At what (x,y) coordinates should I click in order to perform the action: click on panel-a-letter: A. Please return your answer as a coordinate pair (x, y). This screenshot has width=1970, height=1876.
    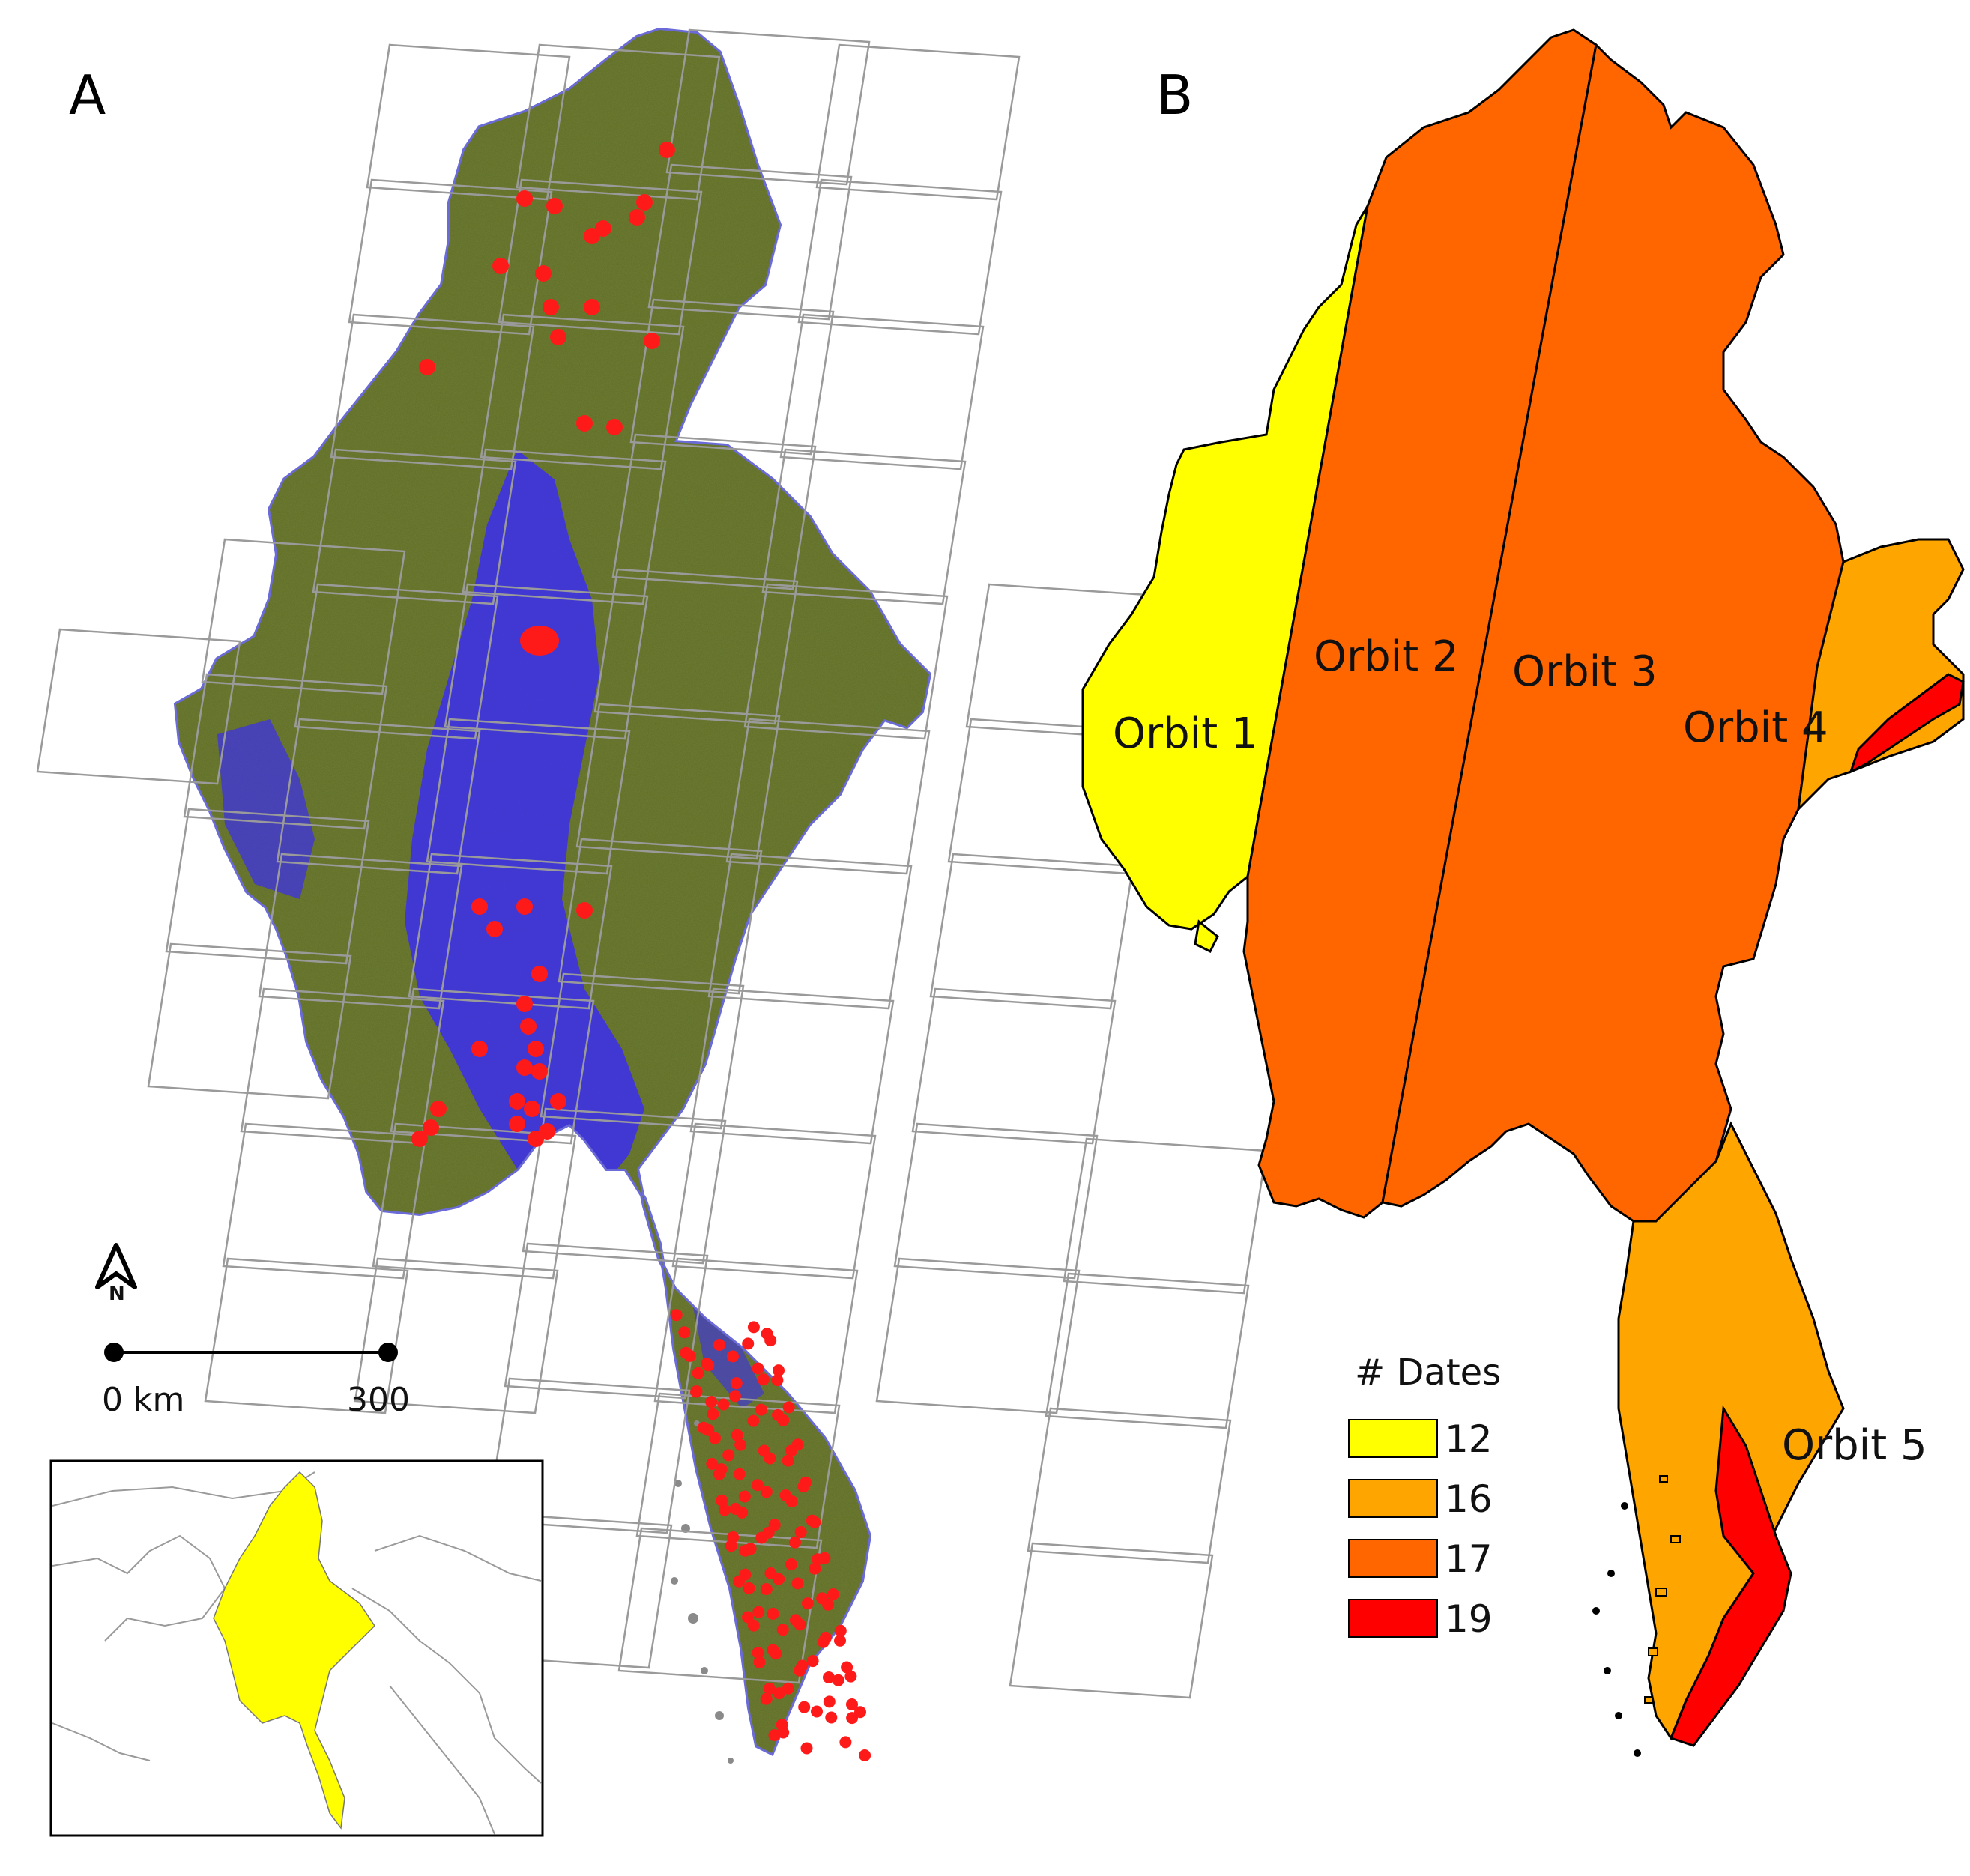
    Looking at the image, I should click on (87, 95).